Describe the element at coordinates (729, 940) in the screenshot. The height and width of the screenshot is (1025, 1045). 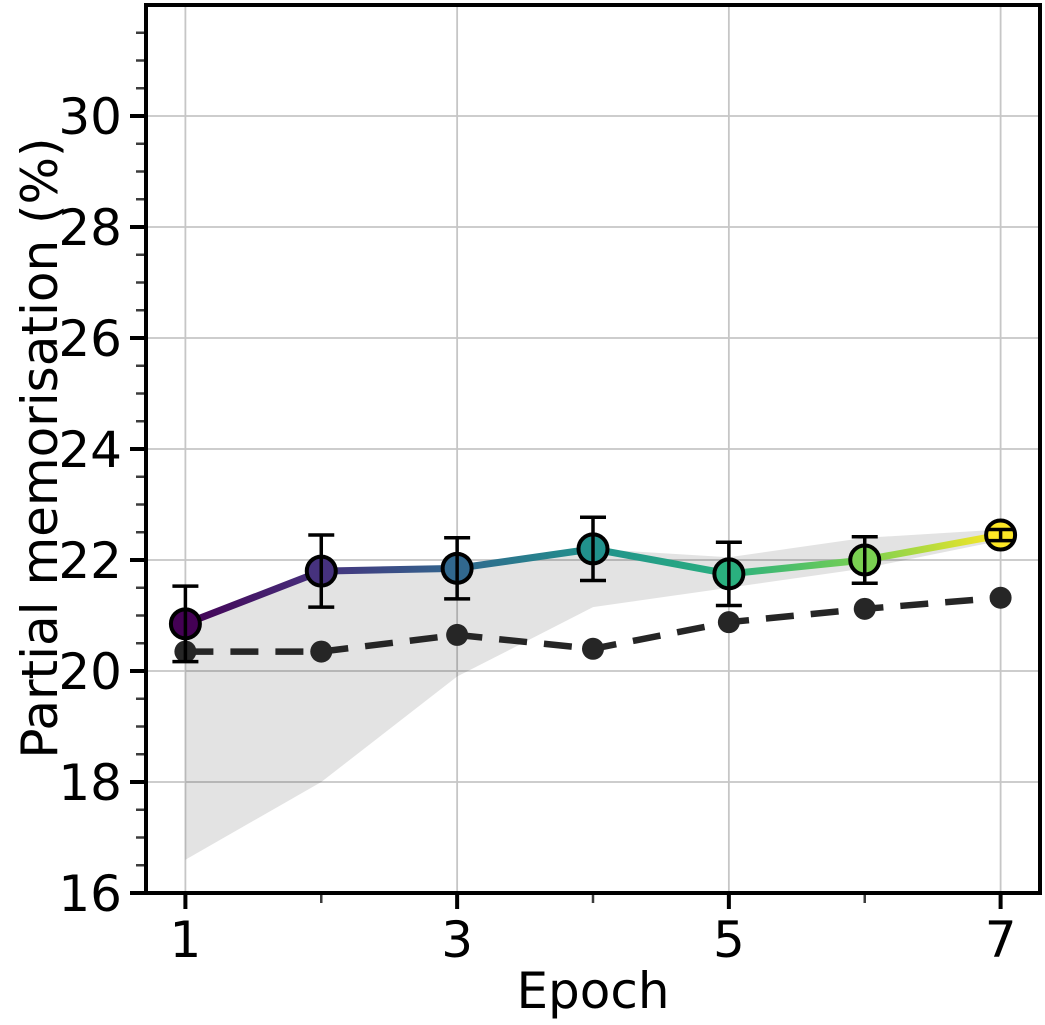
I see `x-tick-label: 5` at that location.